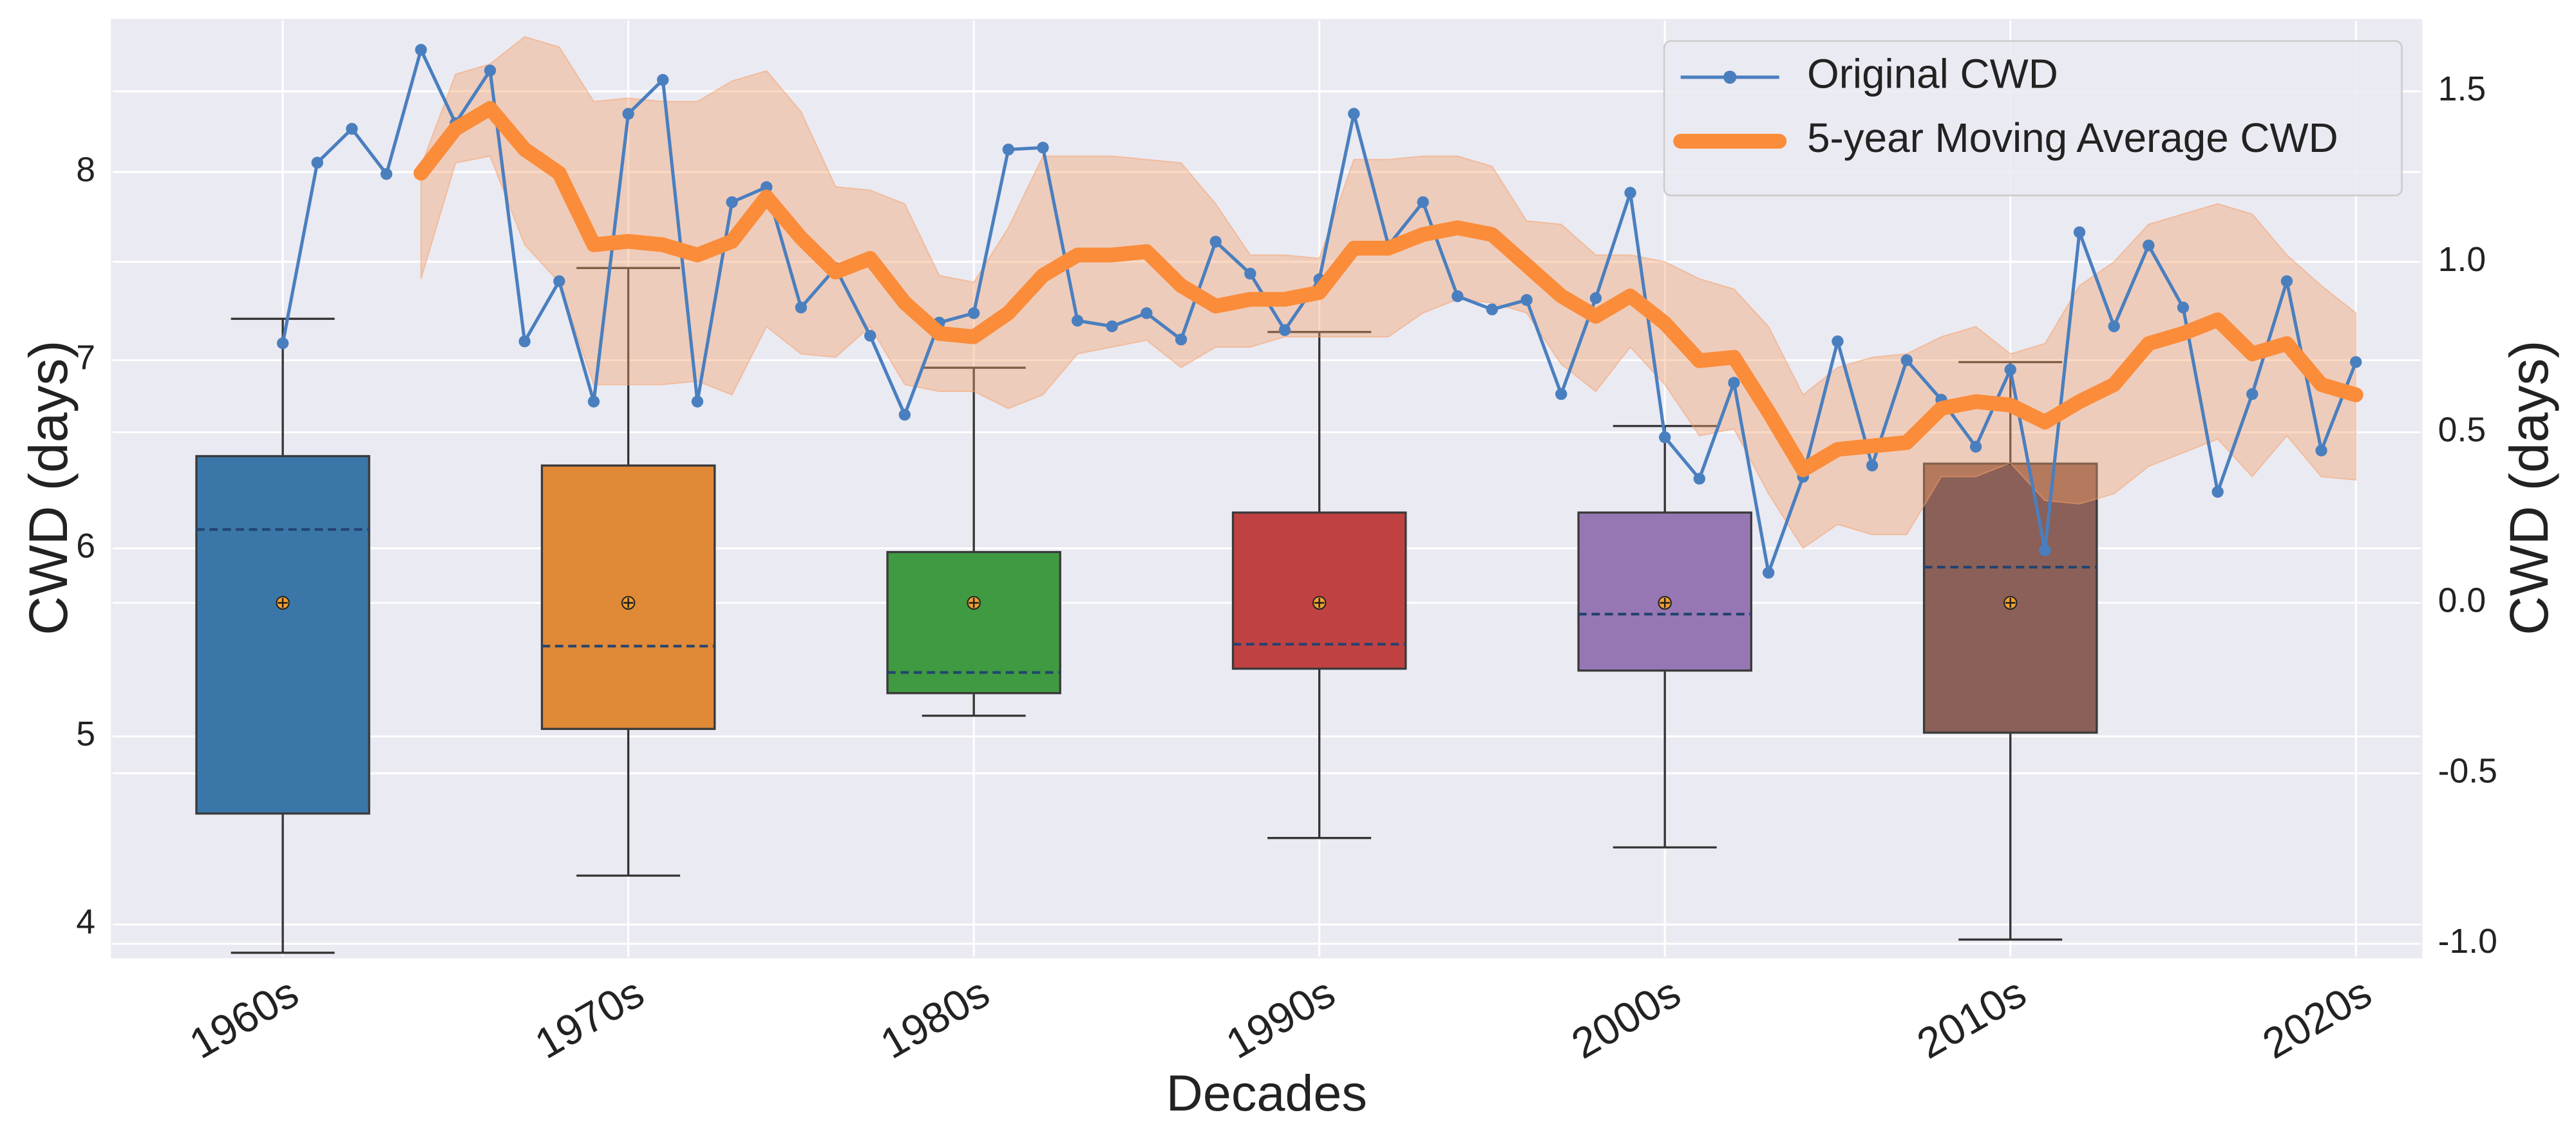 The image size is (2576, 1144). Describe the element at coordinates (2462, 89) in the screenshot. I see `y2-tick-label: 1.5` at that location.